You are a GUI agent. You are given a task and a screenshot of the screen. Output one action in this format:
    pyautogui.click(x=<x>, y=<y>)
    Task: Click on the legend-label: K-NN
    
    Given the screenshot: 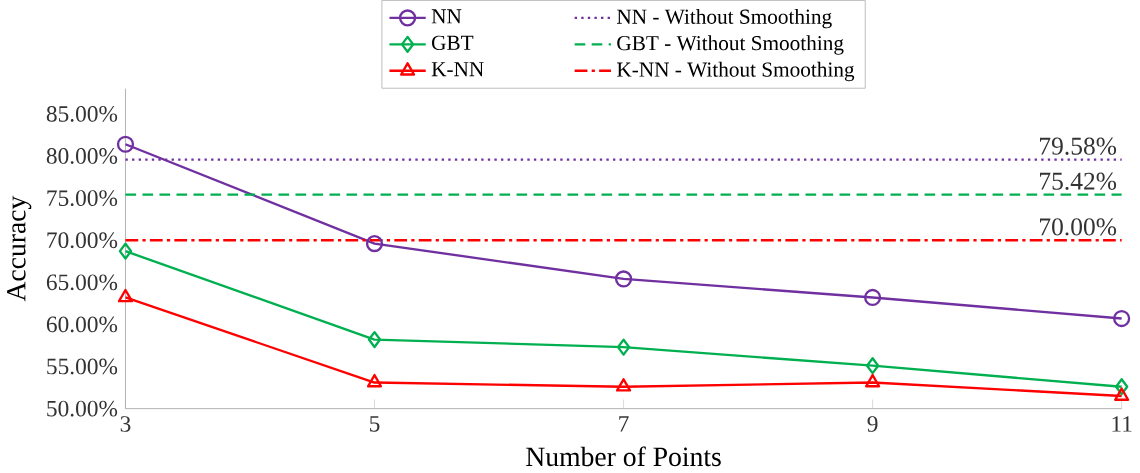 What is the action you would take?
    pyautogui.click(x=457, y=69)
    